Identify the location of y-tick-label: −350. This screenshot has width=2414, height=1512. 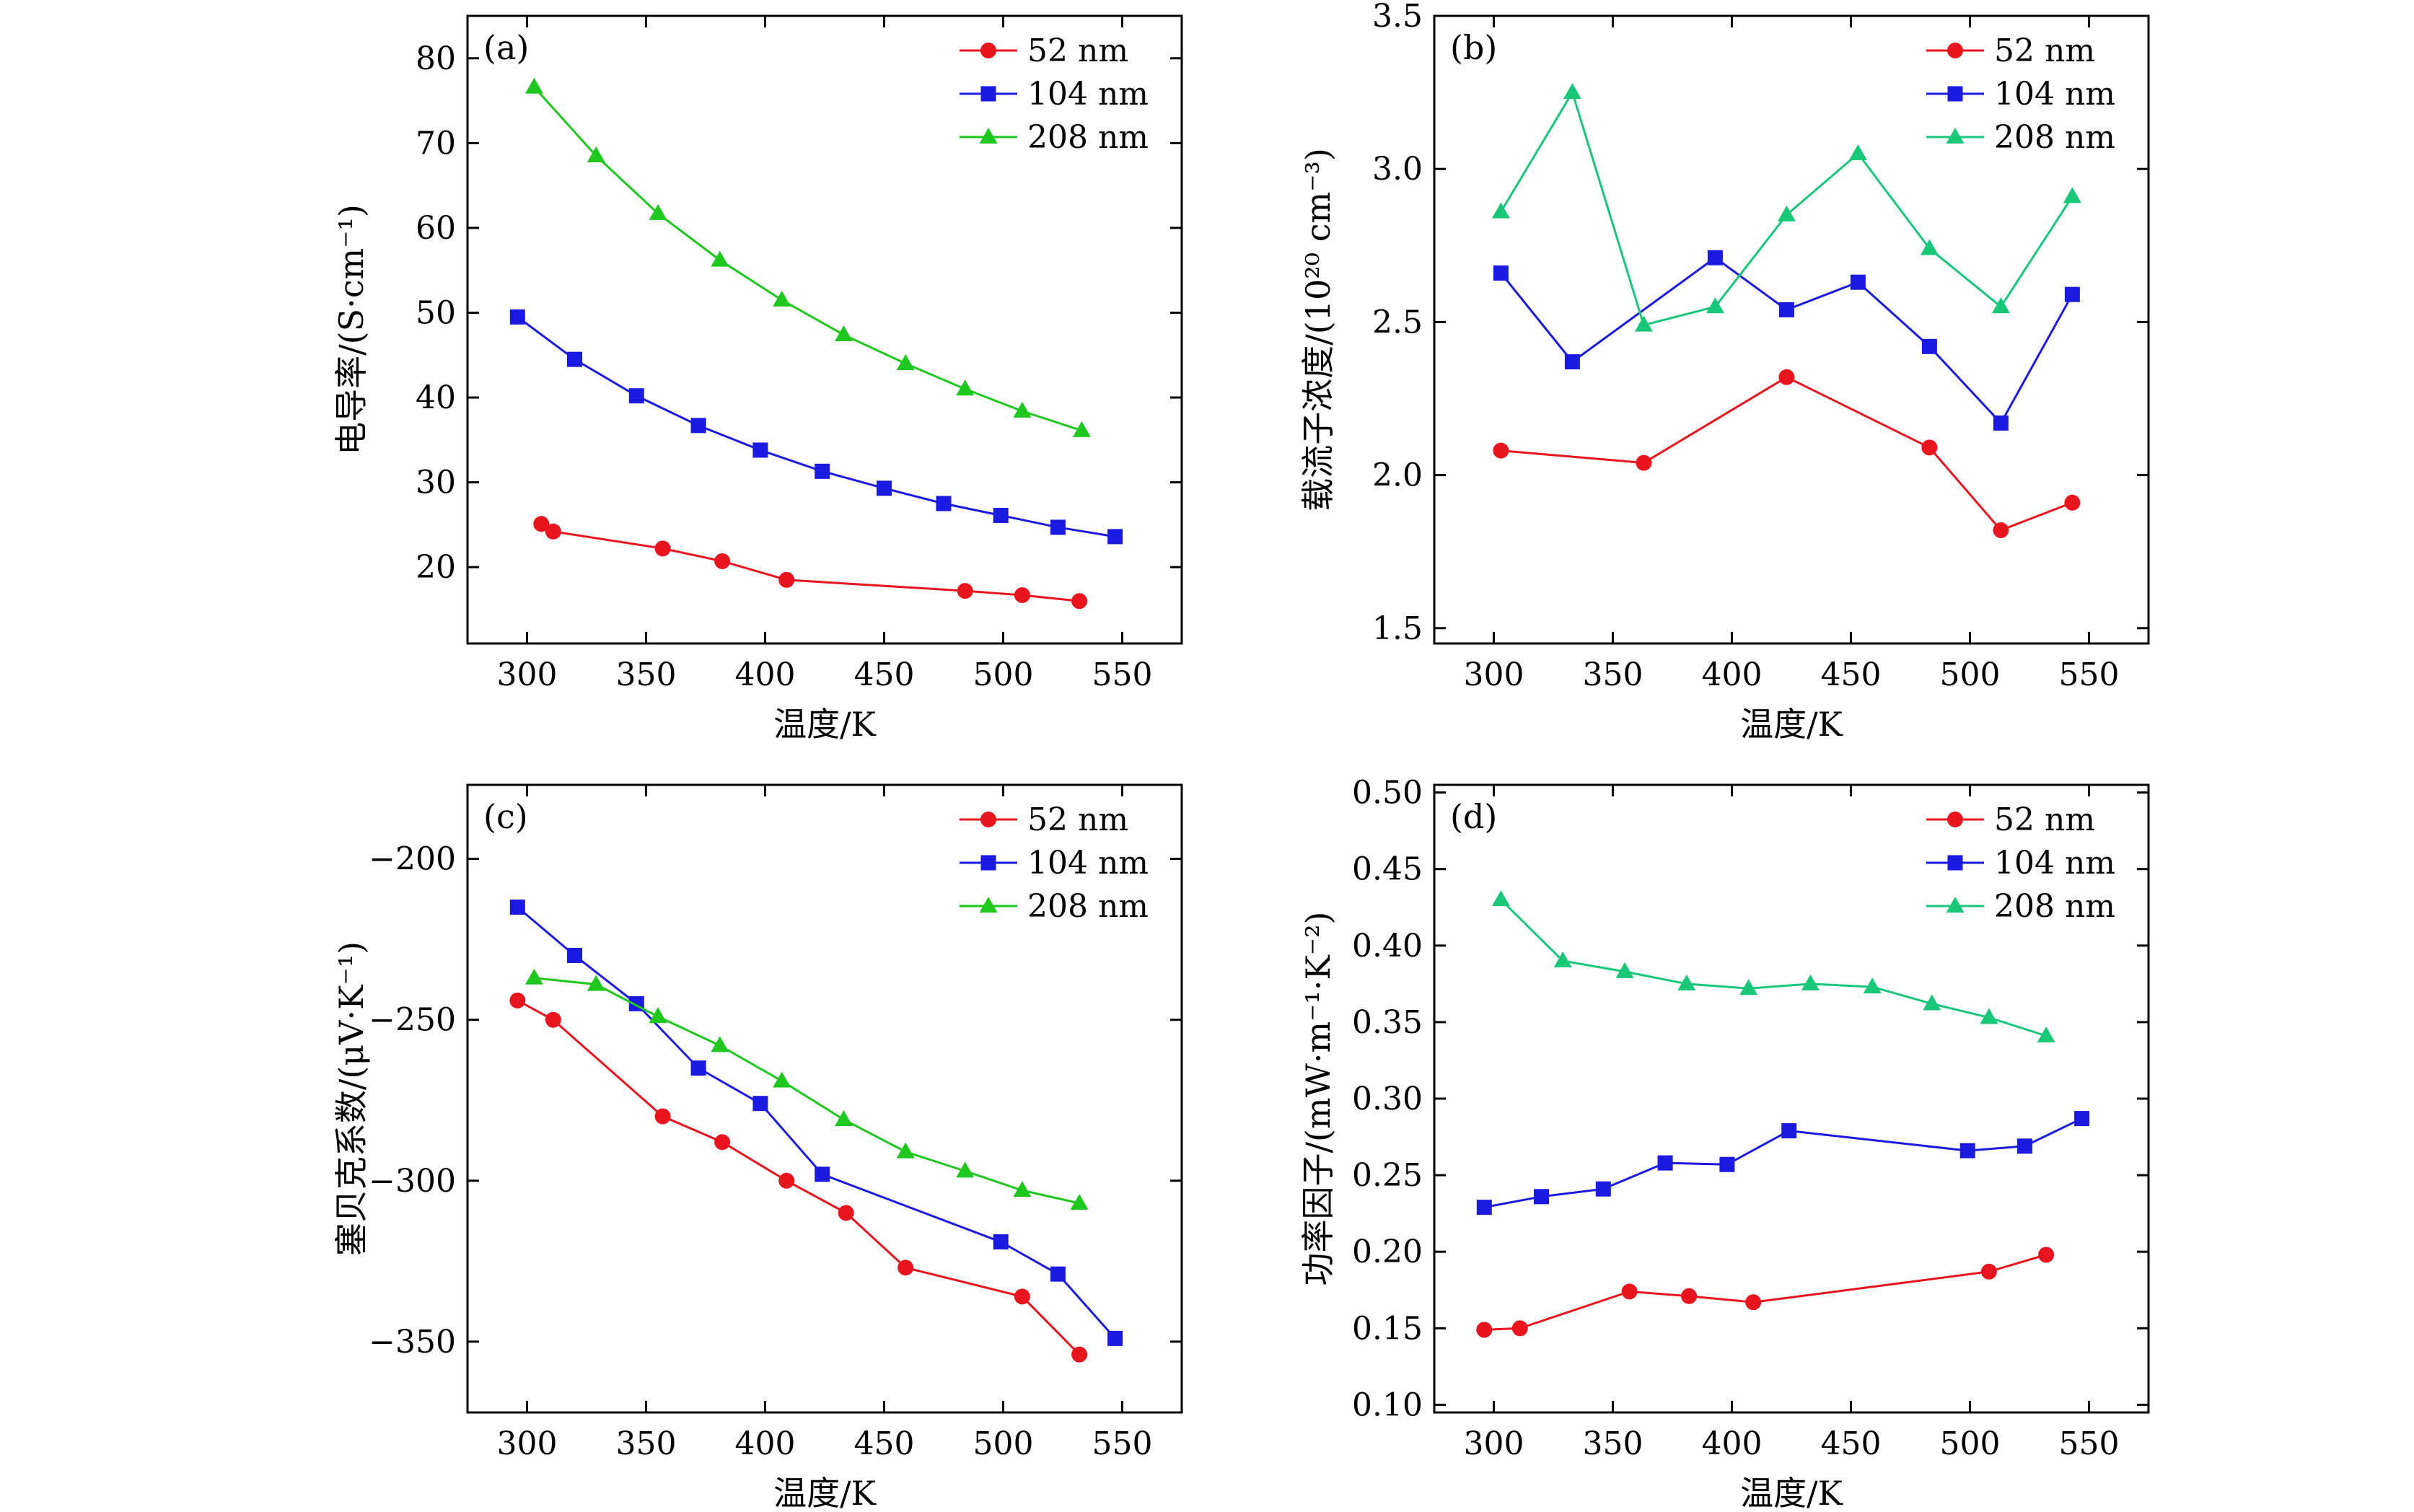
(412, 1342).